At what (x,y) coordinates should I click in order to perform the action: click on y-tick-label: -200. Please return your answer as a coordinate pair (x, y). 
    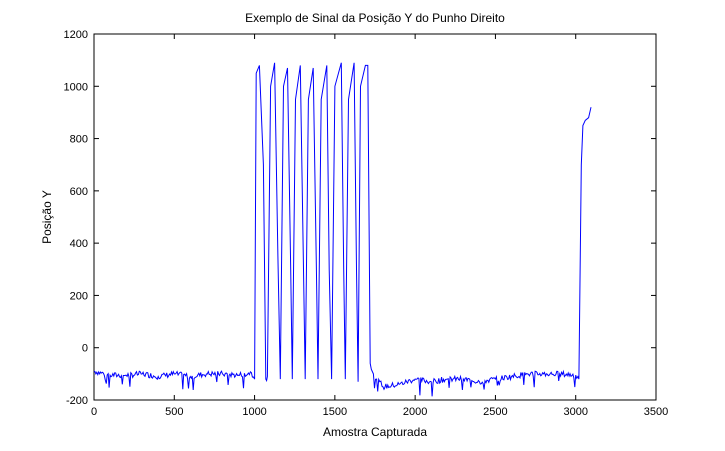
    Looking at the image, I should click on (77, 401).